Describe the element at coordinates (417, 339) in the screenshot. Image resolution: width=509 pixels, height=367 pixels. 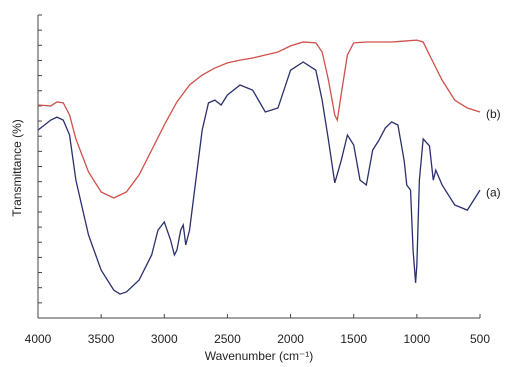
I see `x-tick-label: 1000` at that location.